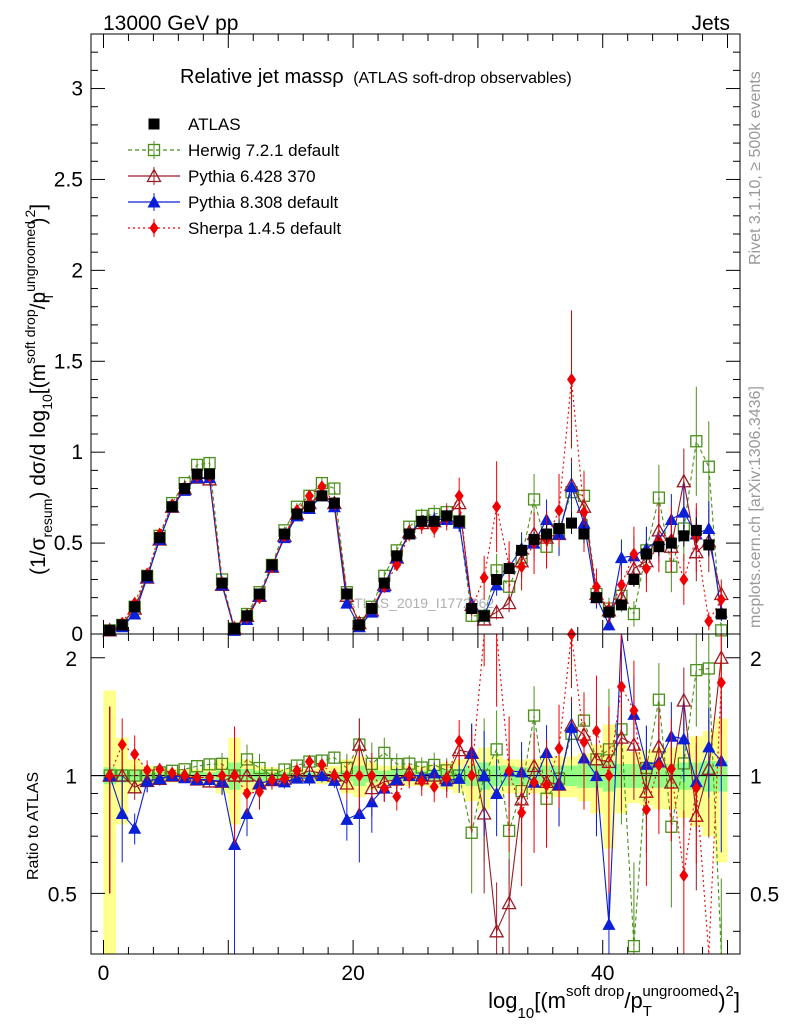 The height and width of the screenshot is (1024, 786). Describe the element at coordinates (352, 973) in the screenshot. I see `x-tick-label: 20` at that location.